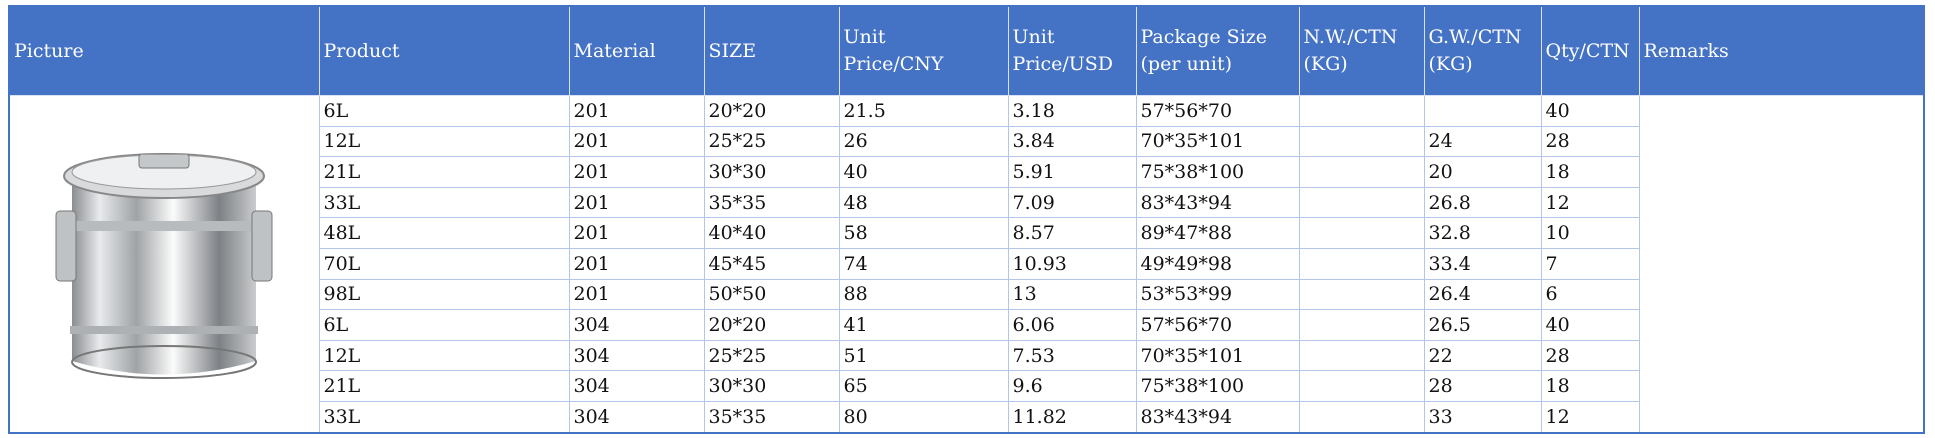 The height and width of the screenshot is (438, 1935). What do you see at coordinates (923, 325) in the screenshot?
I see `table-cell: 41` at bounding box center [923, 325].